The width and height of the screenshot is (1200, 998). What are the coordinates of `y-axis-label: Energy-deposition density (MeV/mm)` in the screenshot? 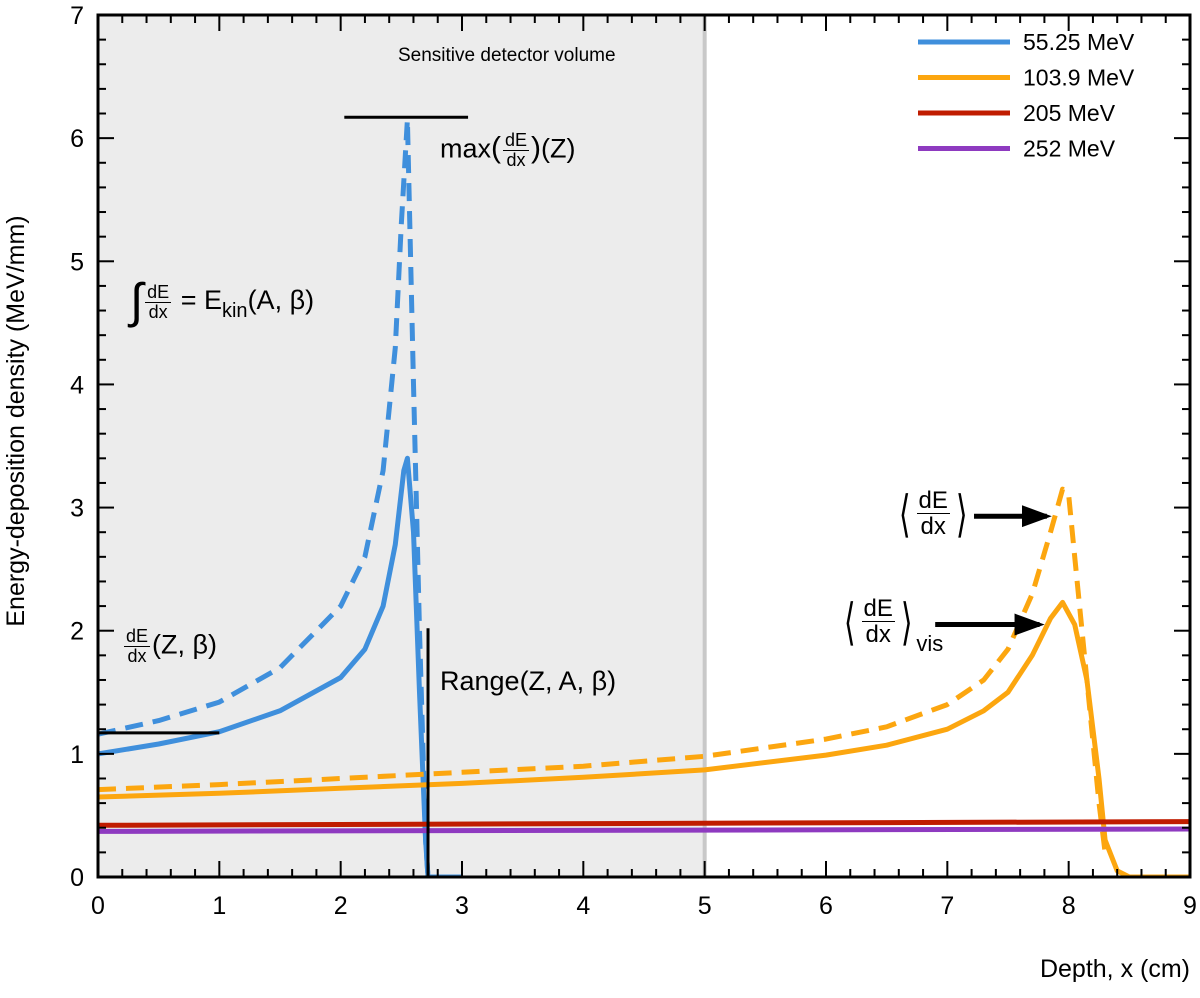 It's located at (16, 420).